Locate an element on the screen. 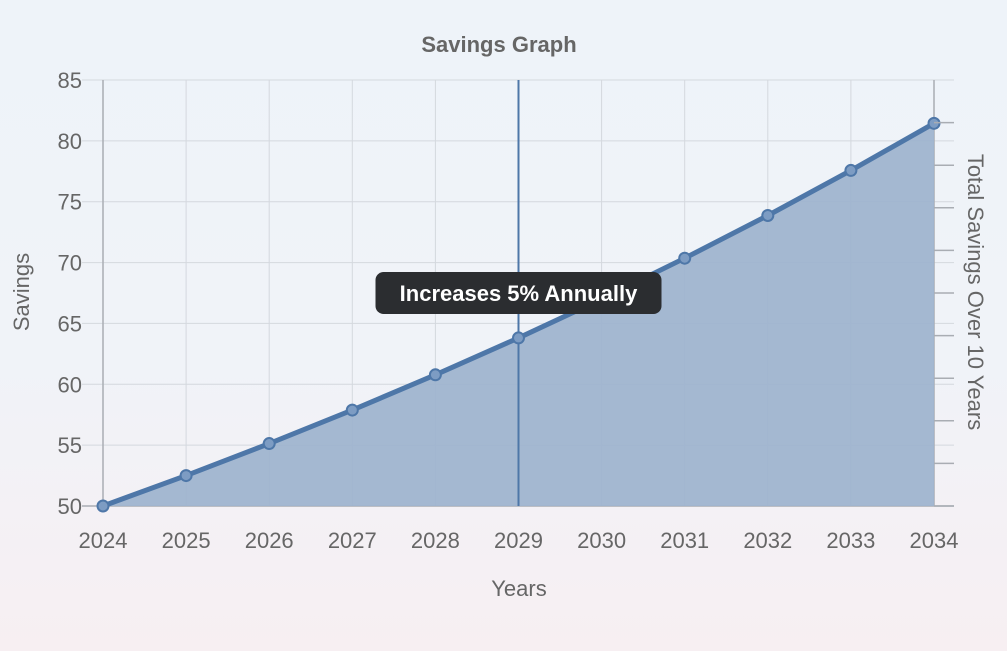  x-tick-label: 2026 is located at coordinates (269, 540).